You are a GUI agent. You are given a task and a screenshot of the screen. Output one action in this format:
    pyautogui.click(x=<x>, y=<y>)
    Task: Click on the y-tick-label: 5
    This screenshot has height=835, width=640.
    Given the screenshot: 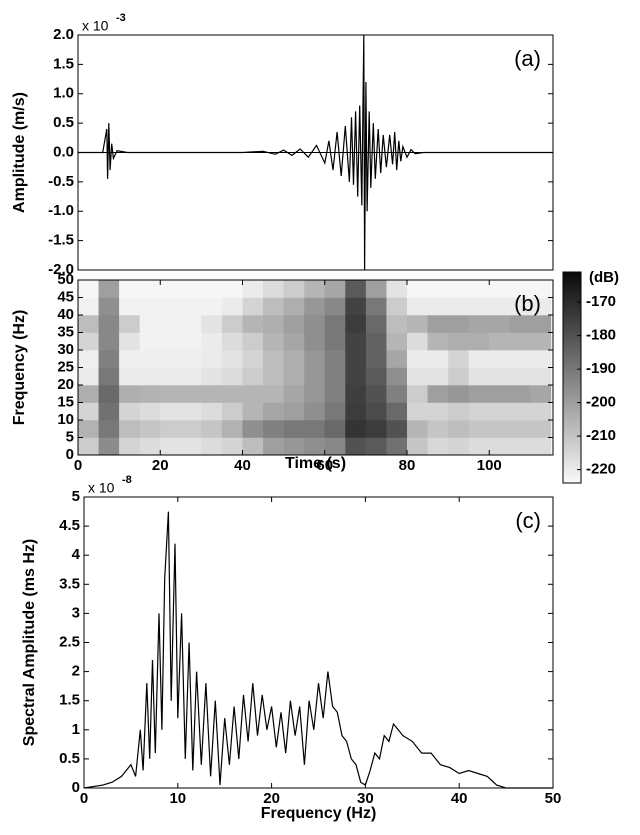 What is the action you would take?
    pyautogui.click(x=76, y=496)
    